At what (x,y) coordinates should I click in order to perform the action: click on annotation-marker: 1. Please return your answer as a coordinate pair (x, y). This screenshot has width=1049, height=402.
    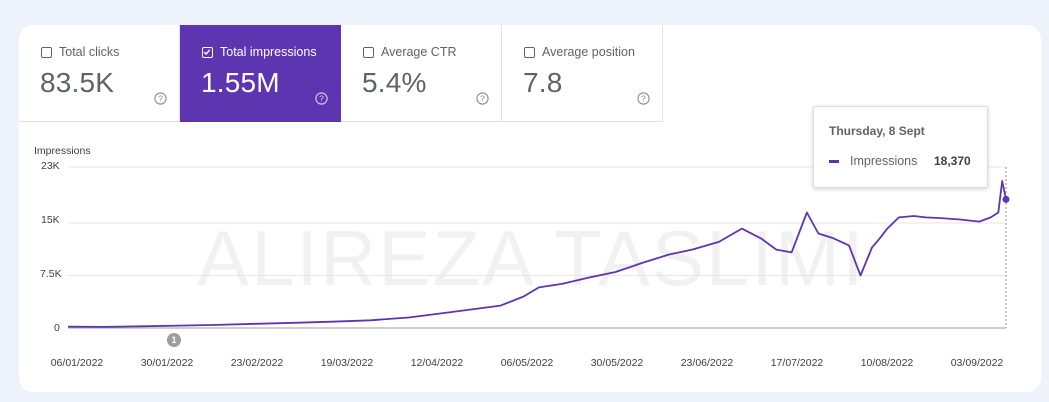
    Looking at the image, I should click on (174, 340).